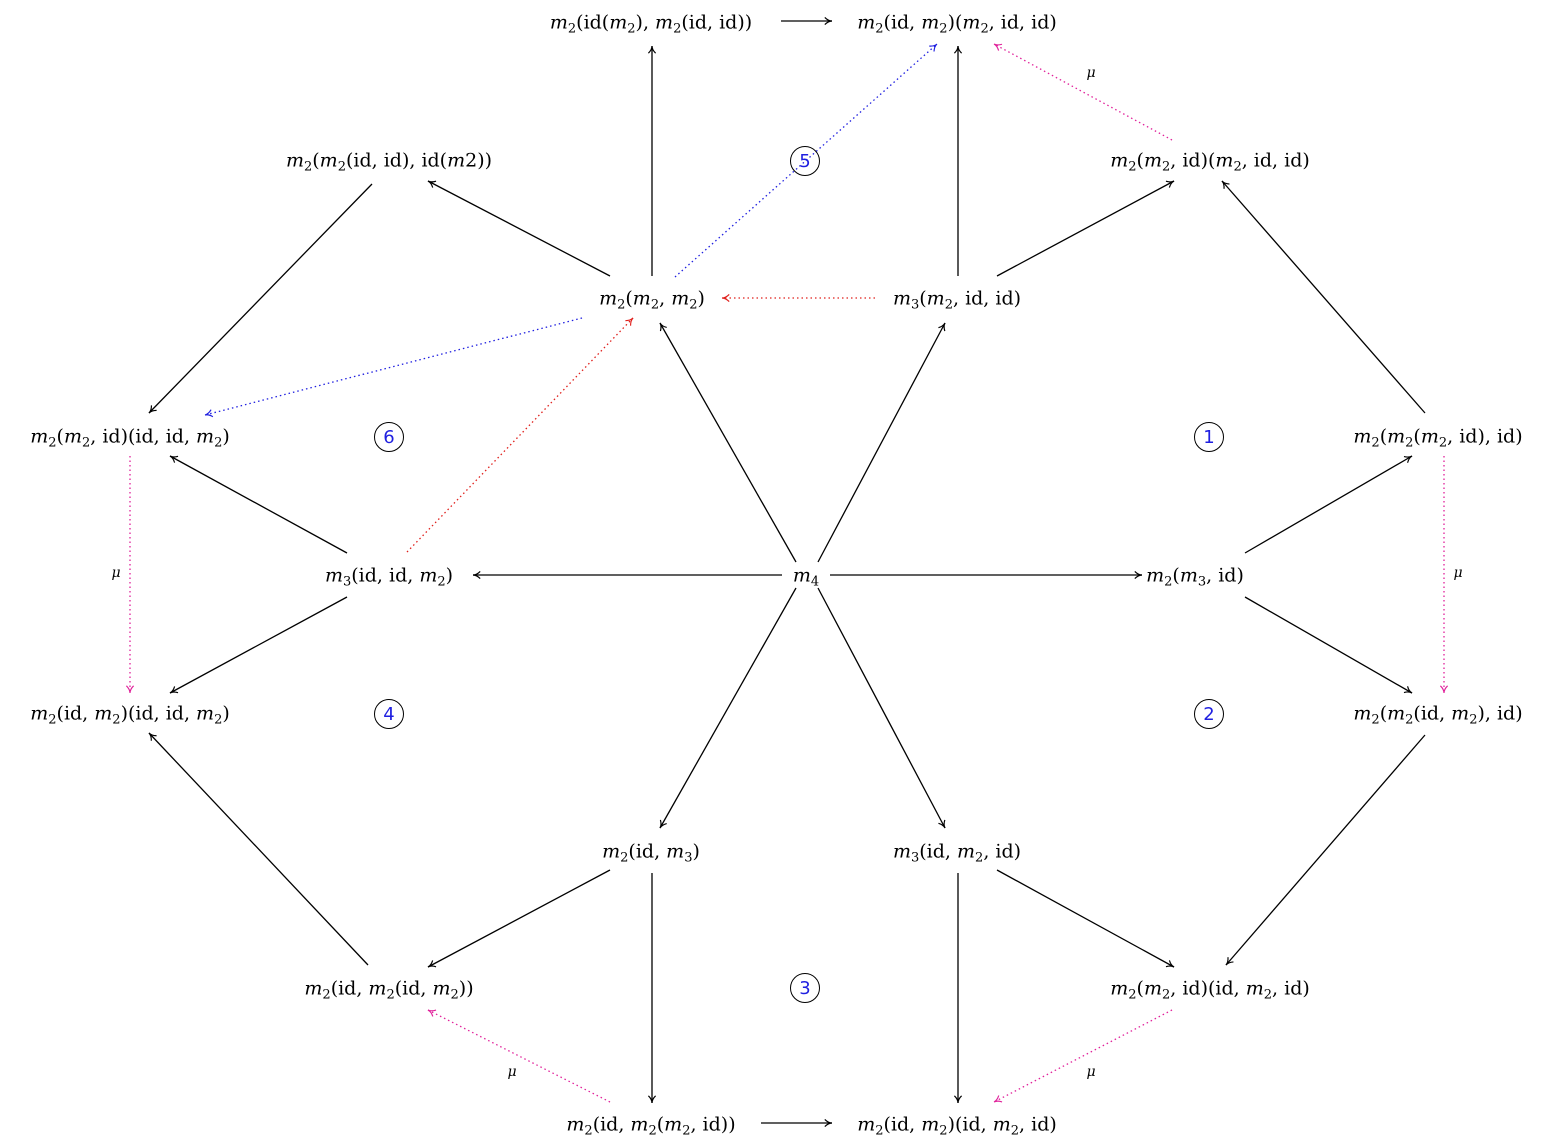 Image resolution: width=1556 pixels, height=1144 pixels. What do you see at coordinates (1085, 918) in the screenshot?
I see `arrow-m3idm2id-to-lower-right` at bounding box center [1085, 918].